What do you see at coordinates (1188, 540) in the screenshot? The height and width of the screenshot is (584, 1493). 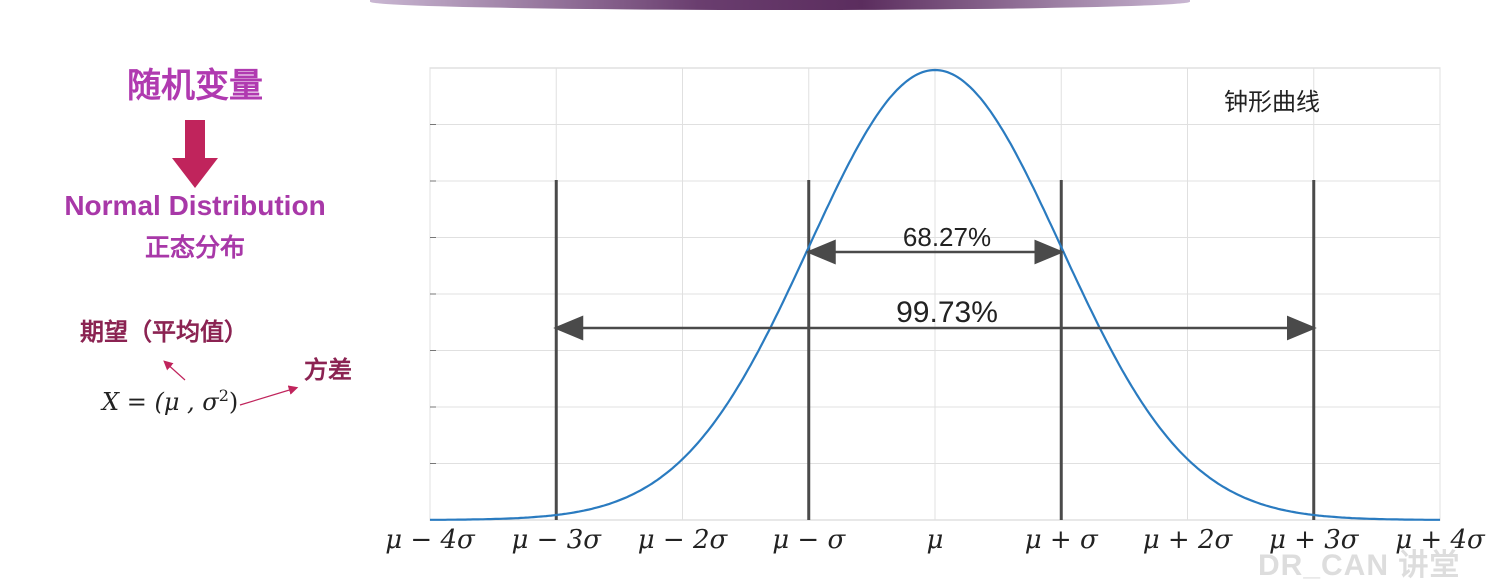 I see `x-tick-label: μ + 2σ` at bounding box center [1188, 540].